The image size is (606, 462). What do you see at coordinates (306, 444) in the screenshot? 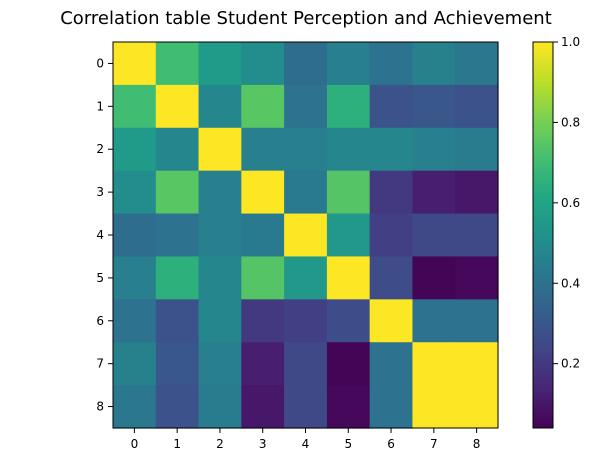
I see `x-tick-label: 4` at bounding box center [306, 444].